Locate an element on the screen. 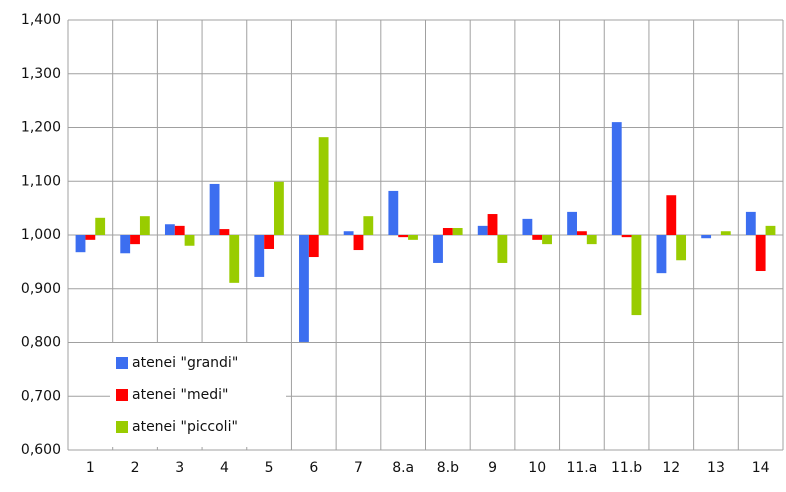  y-tick-label: 1,400 is located at coordinates (41, 20).